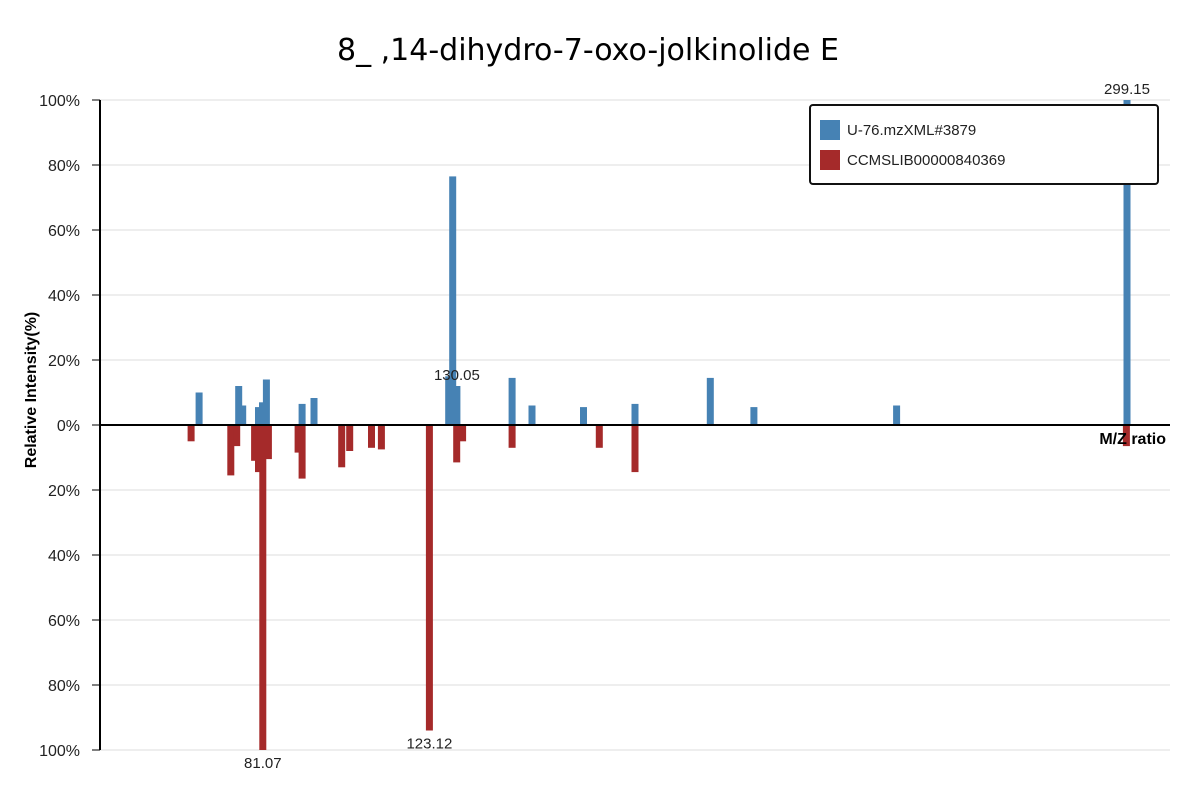  I want to click on legend-label-series-1: U-76.mzXML#3879, so click(911, 130).